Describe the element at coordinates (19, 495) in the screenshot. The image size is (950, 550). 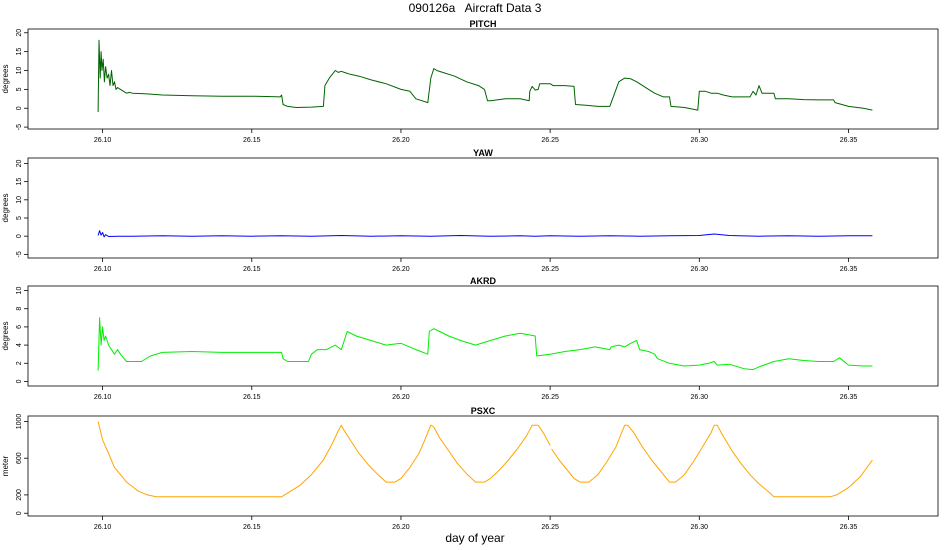
I see `y-tick-label: 200` at that location.